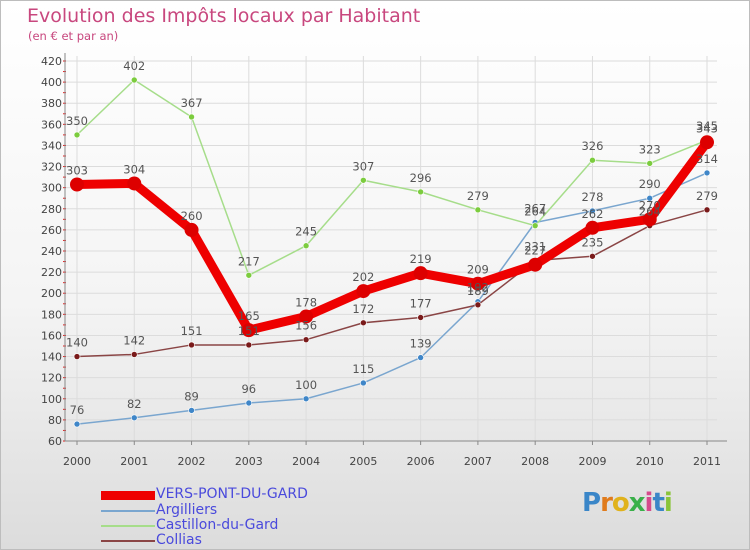 Image resolution: width=750 pixels, height=550 pixels. What do you see at coordinates (134, 461) in the screenshot?
I see `x-tick-label: 2001` at bounding box center [134, 461].